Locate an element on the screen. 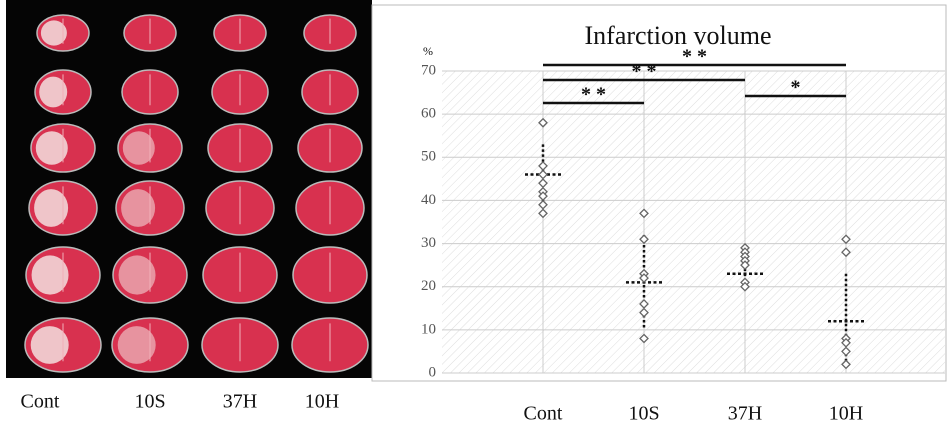  y-tick-label: 10 is located at coordinates (428, 329).